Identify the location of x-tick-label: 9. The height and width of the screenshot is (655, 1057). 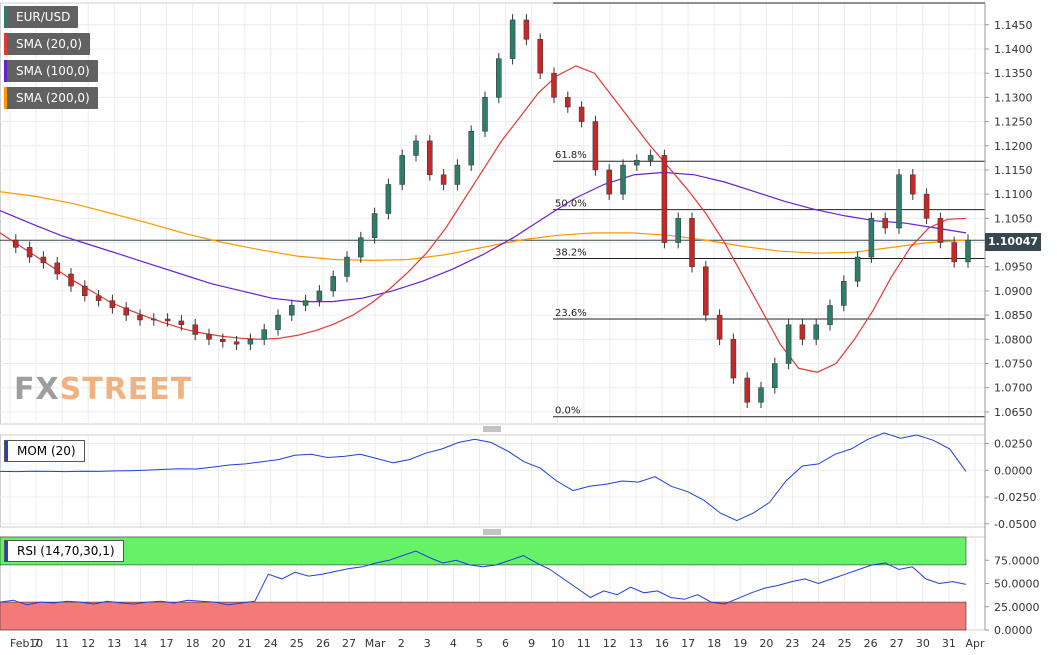
(531, 643).